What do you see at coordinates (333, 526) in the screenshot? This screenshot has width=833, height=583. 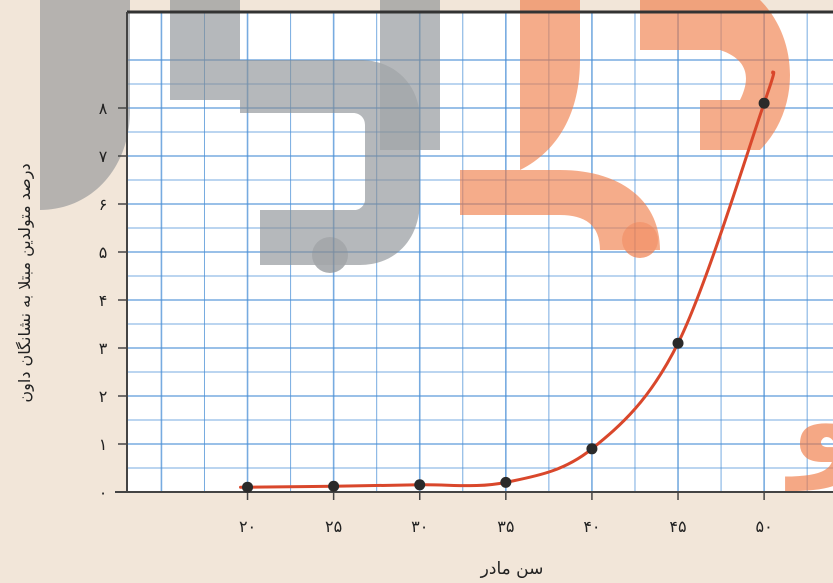 I see `x-tick-label: ۲۵` at bounding box center [333, 526].